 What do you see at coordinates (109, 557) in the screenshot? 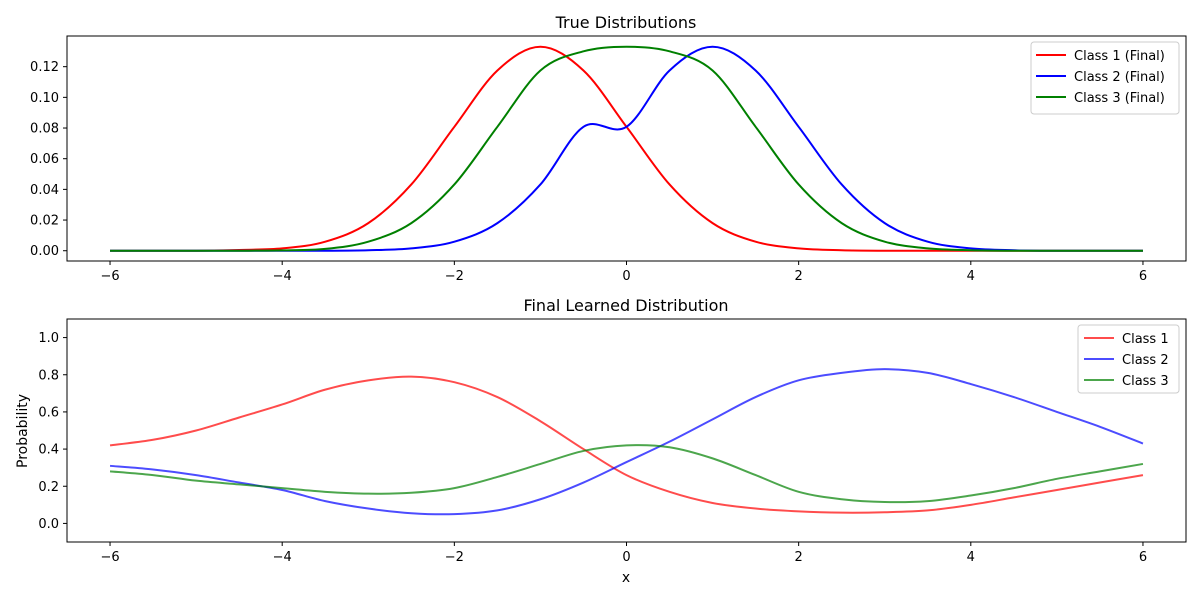
I see `bottom-x-tick-label: −6` at bounding box center [109, 557].